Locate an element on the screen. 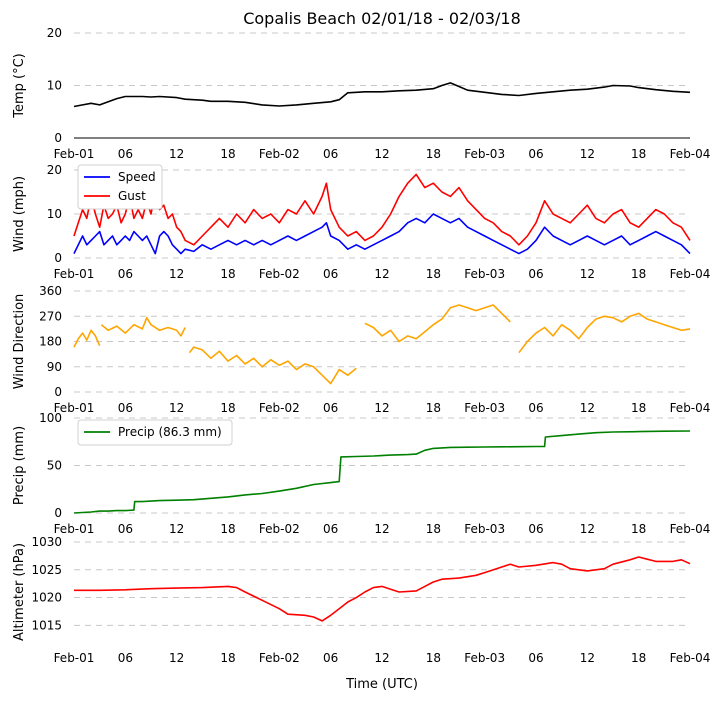 The height and width of the screenshot is (704, 722). alt-xtick-label: Feb-02 is located at coordinates (279, 658).